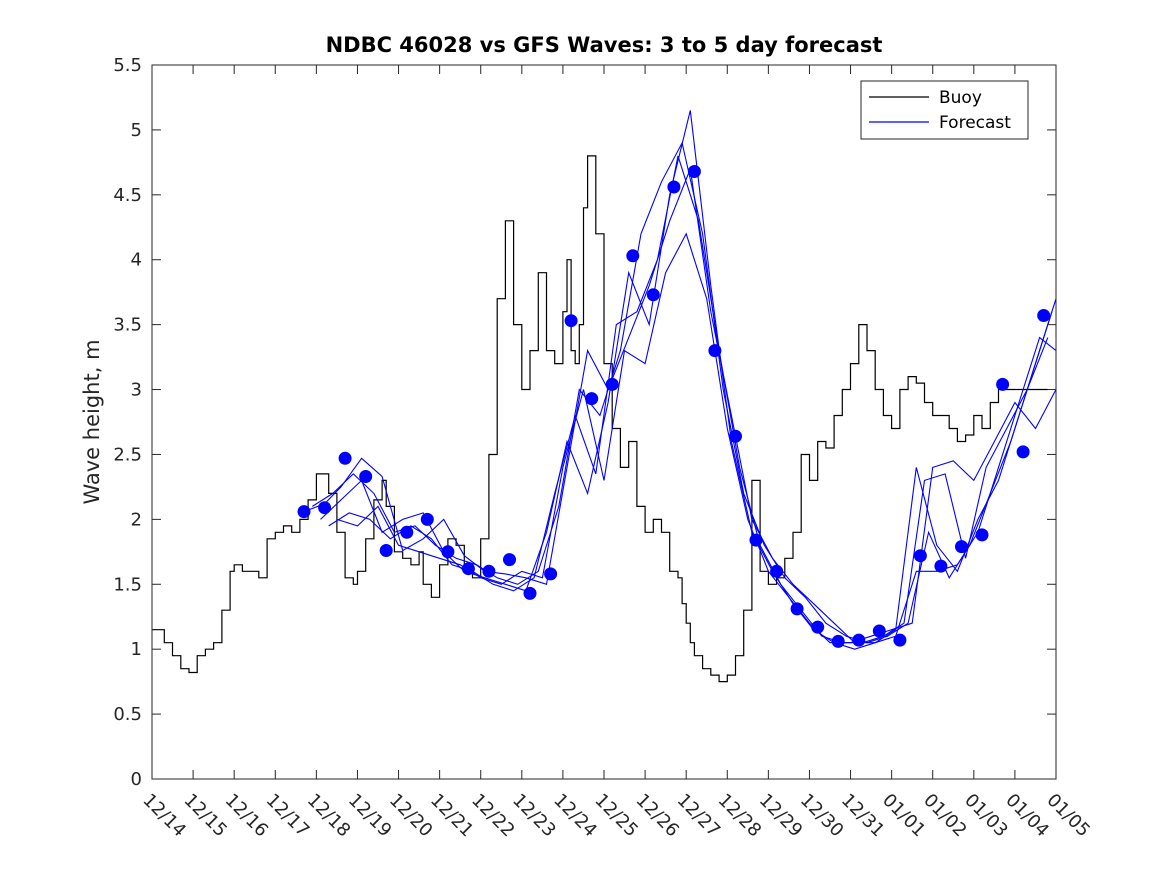  I want to click on legend-forecast-label: Forecast, so click(975, 123).